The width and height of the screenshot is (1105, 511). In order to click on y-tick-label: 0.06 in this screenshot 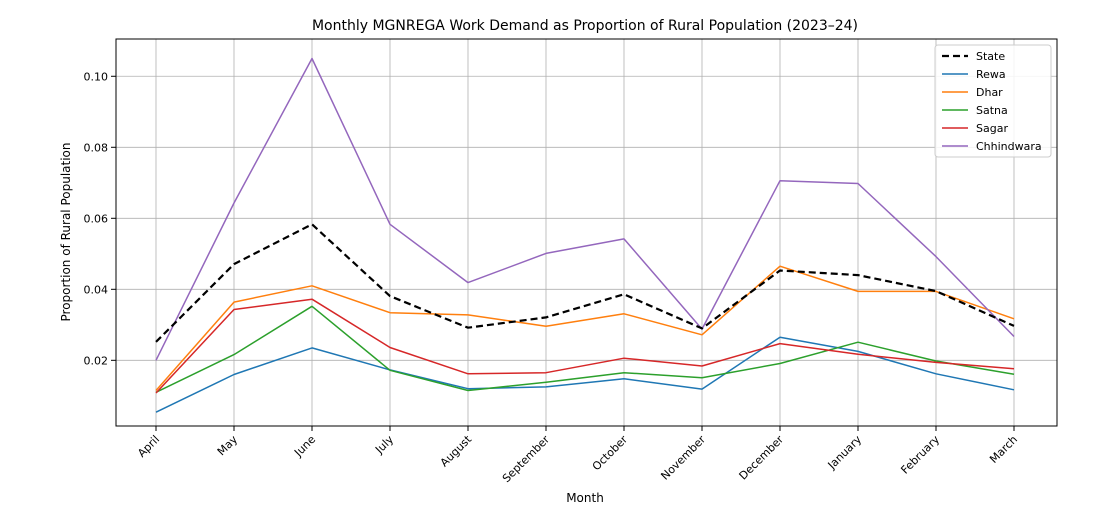, I will do `click(96, 218)`.